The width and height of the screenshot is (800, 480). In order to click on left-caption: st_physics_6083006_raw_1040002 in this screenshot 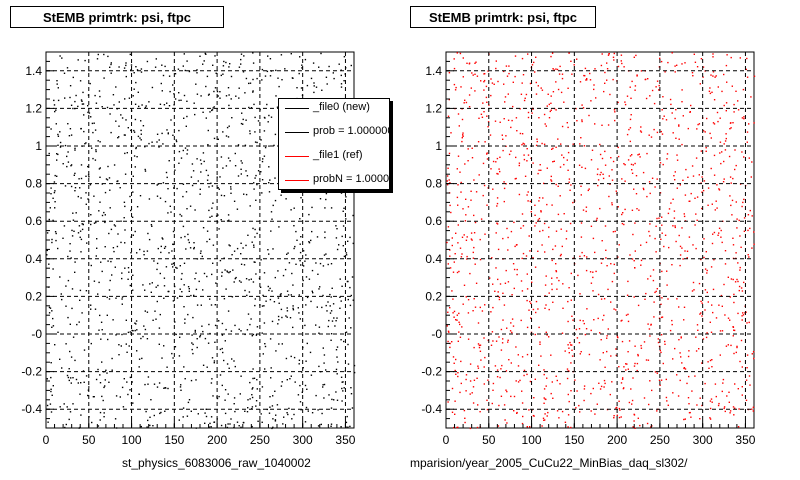, I will do `click(216, 463)`.